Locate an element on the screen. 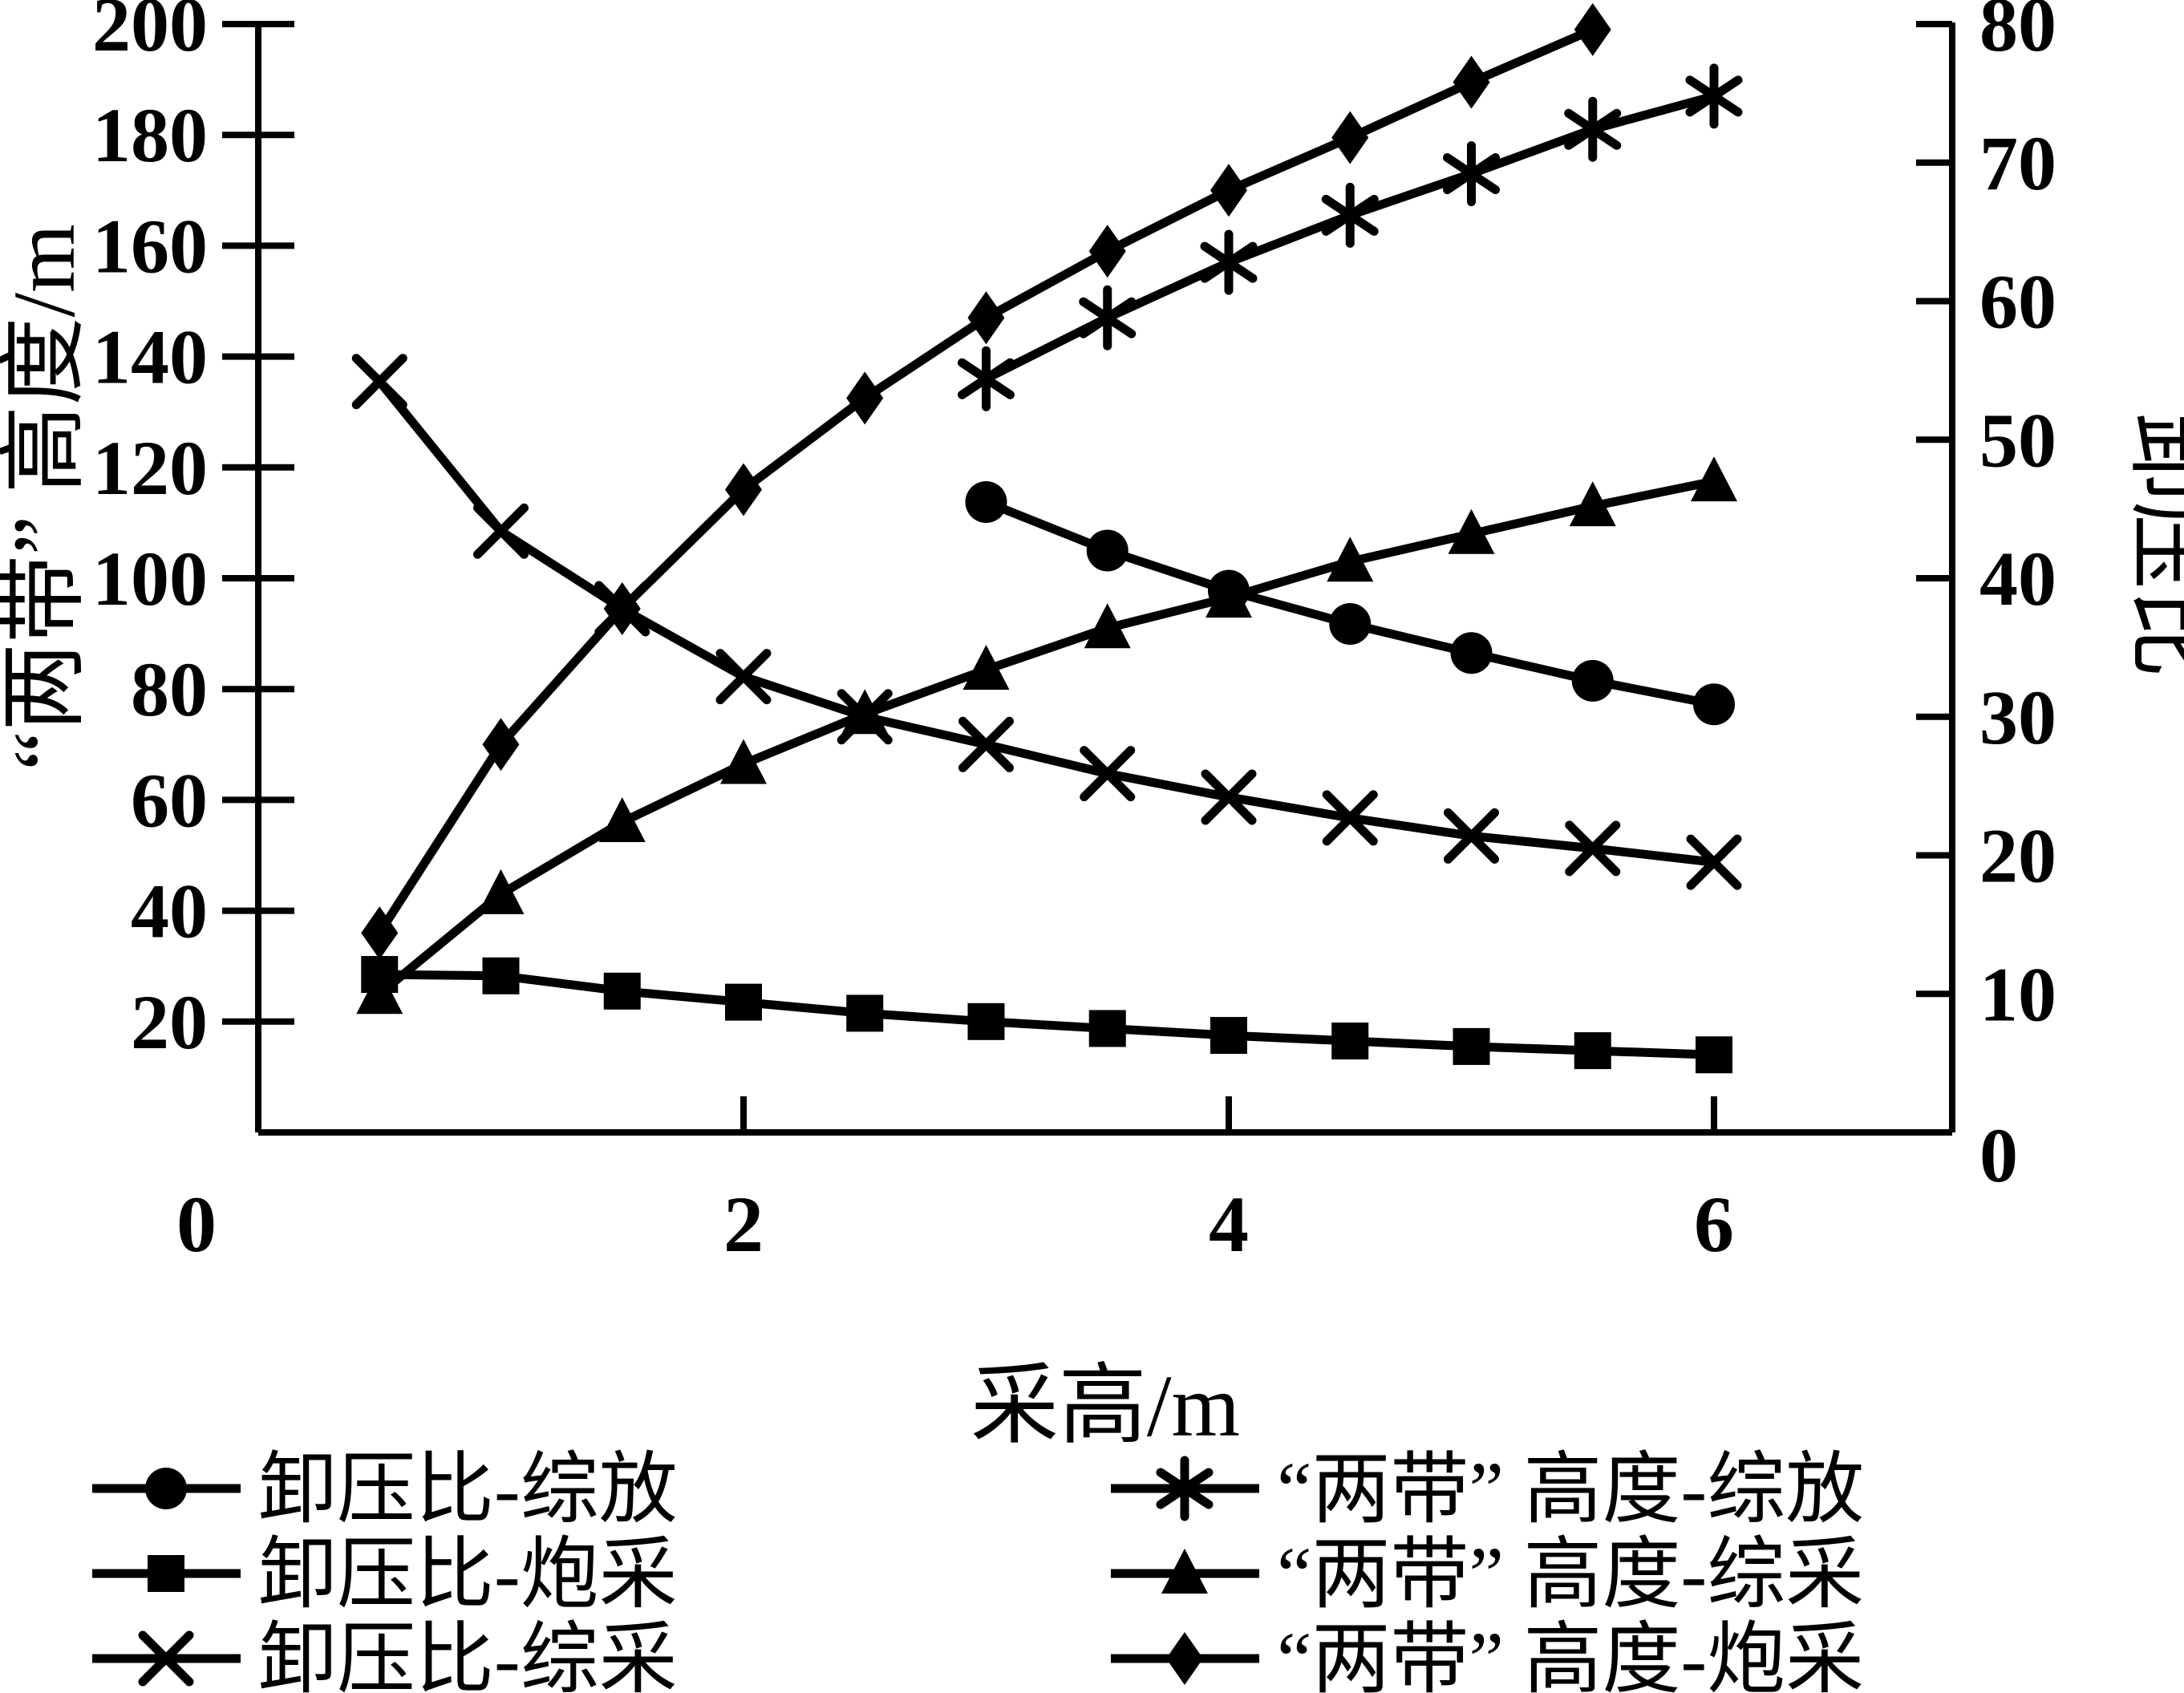 This screenshot has height=1693, width=2184. legend-label: “两带” 高度-综放 is located at coordinates (1570, 1490).